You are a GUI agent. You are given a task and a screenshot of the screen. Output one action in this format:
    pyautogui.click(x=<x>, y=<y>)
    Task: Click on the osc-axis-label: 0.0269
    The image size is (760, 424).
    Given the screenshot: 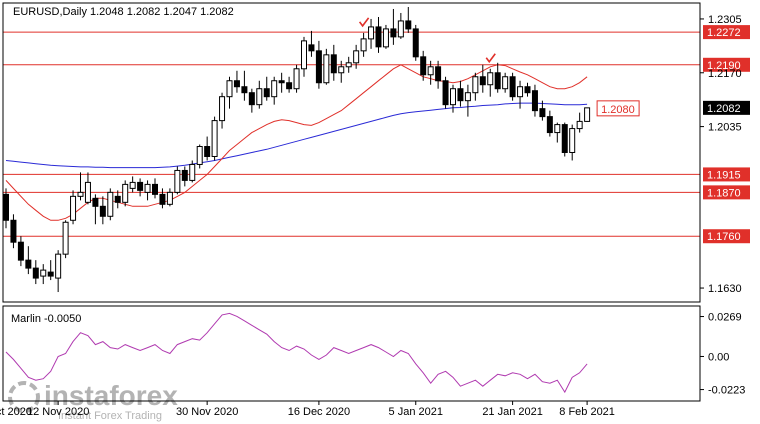 What is the action you would take?
    pyautogui.click(x=725, y=318)
    